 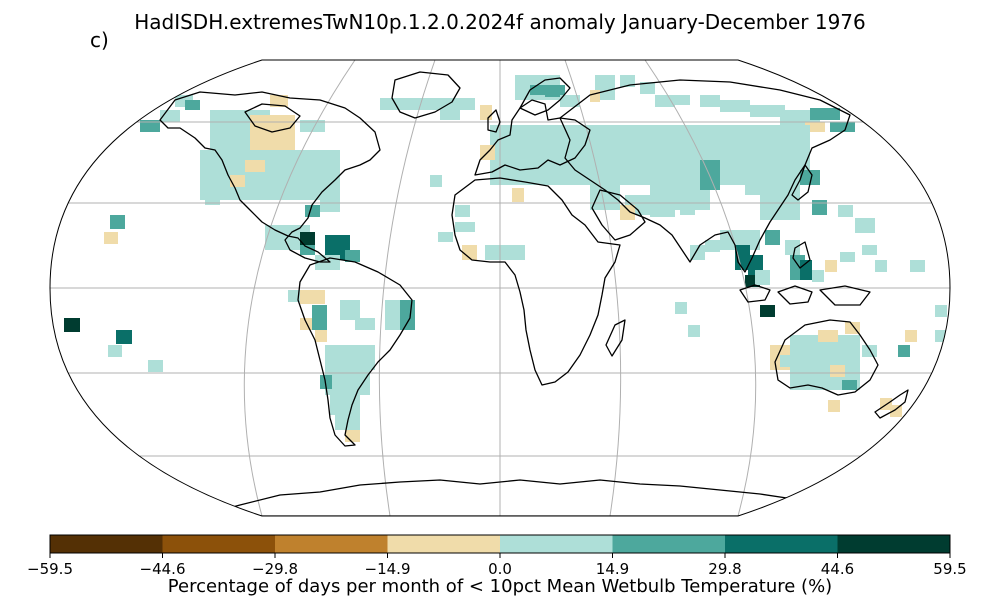 What do you see at coordinates (949, 569) in the screenshot?
I see `colorbar-tick-label: 59.5` at bounding box center [949, 569].